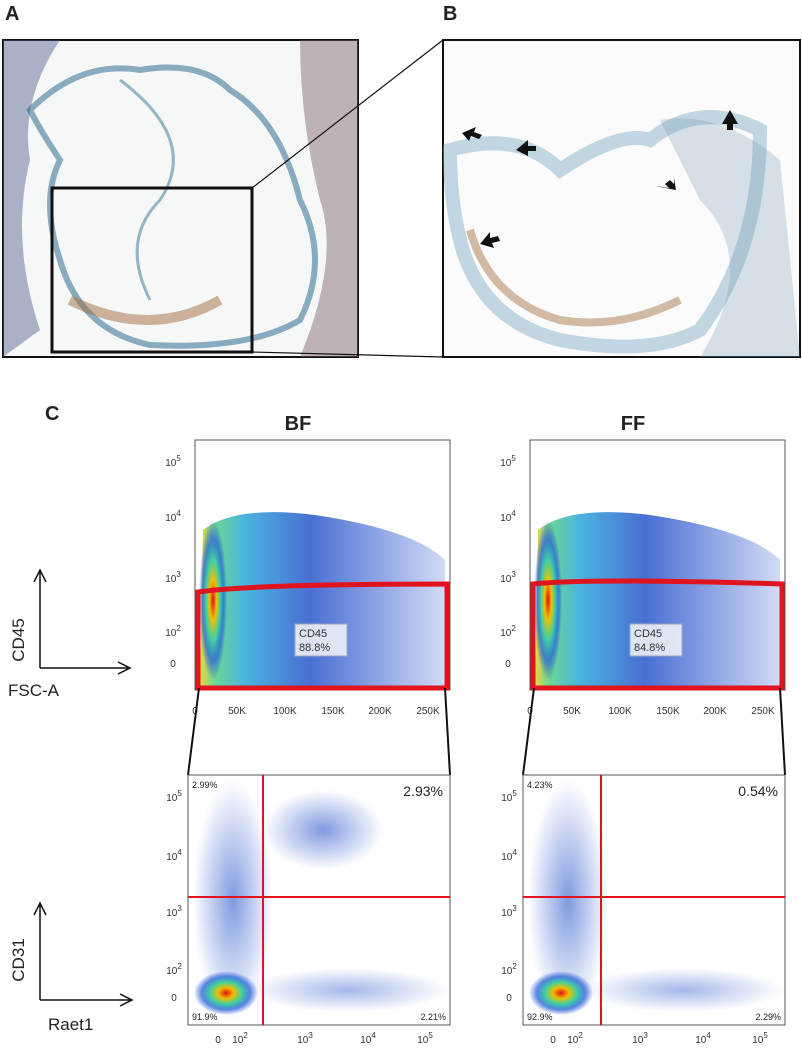 The width and height of the screenshot is (802, 1050). What do you see at coordinates (34, 690) in the screenshot?
I see `axis-label: FSC-A` at bounding box center [34, 690].